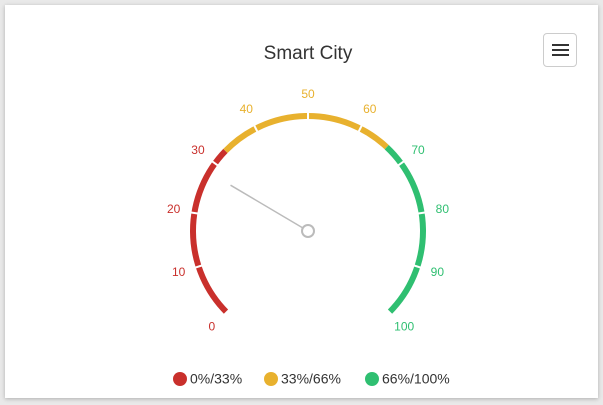 Image resolution: width=603 pixels, height=405 pixels. What do you see at coordinates (370, 109) in the screenshot?
I see `gauge-tick-label: 60` at bounding box center [370, 109].